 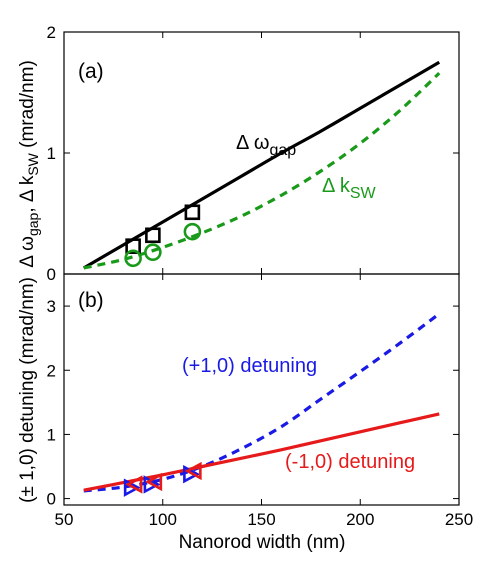 What do you see at coordinates (27, 390) in the screenshot?
I see `panel-b-y-axis-label: (± 1,0) detuning (mrad/nm)` at bounding box center [27, 390].